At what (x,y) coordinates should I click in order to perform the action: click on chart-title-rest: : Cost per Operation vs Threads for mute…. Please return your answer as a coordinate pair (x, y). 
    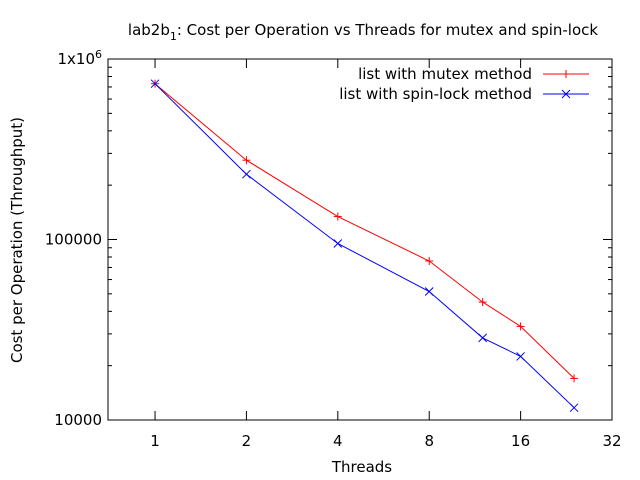
    Looking at the image, I should click on (388, 30).